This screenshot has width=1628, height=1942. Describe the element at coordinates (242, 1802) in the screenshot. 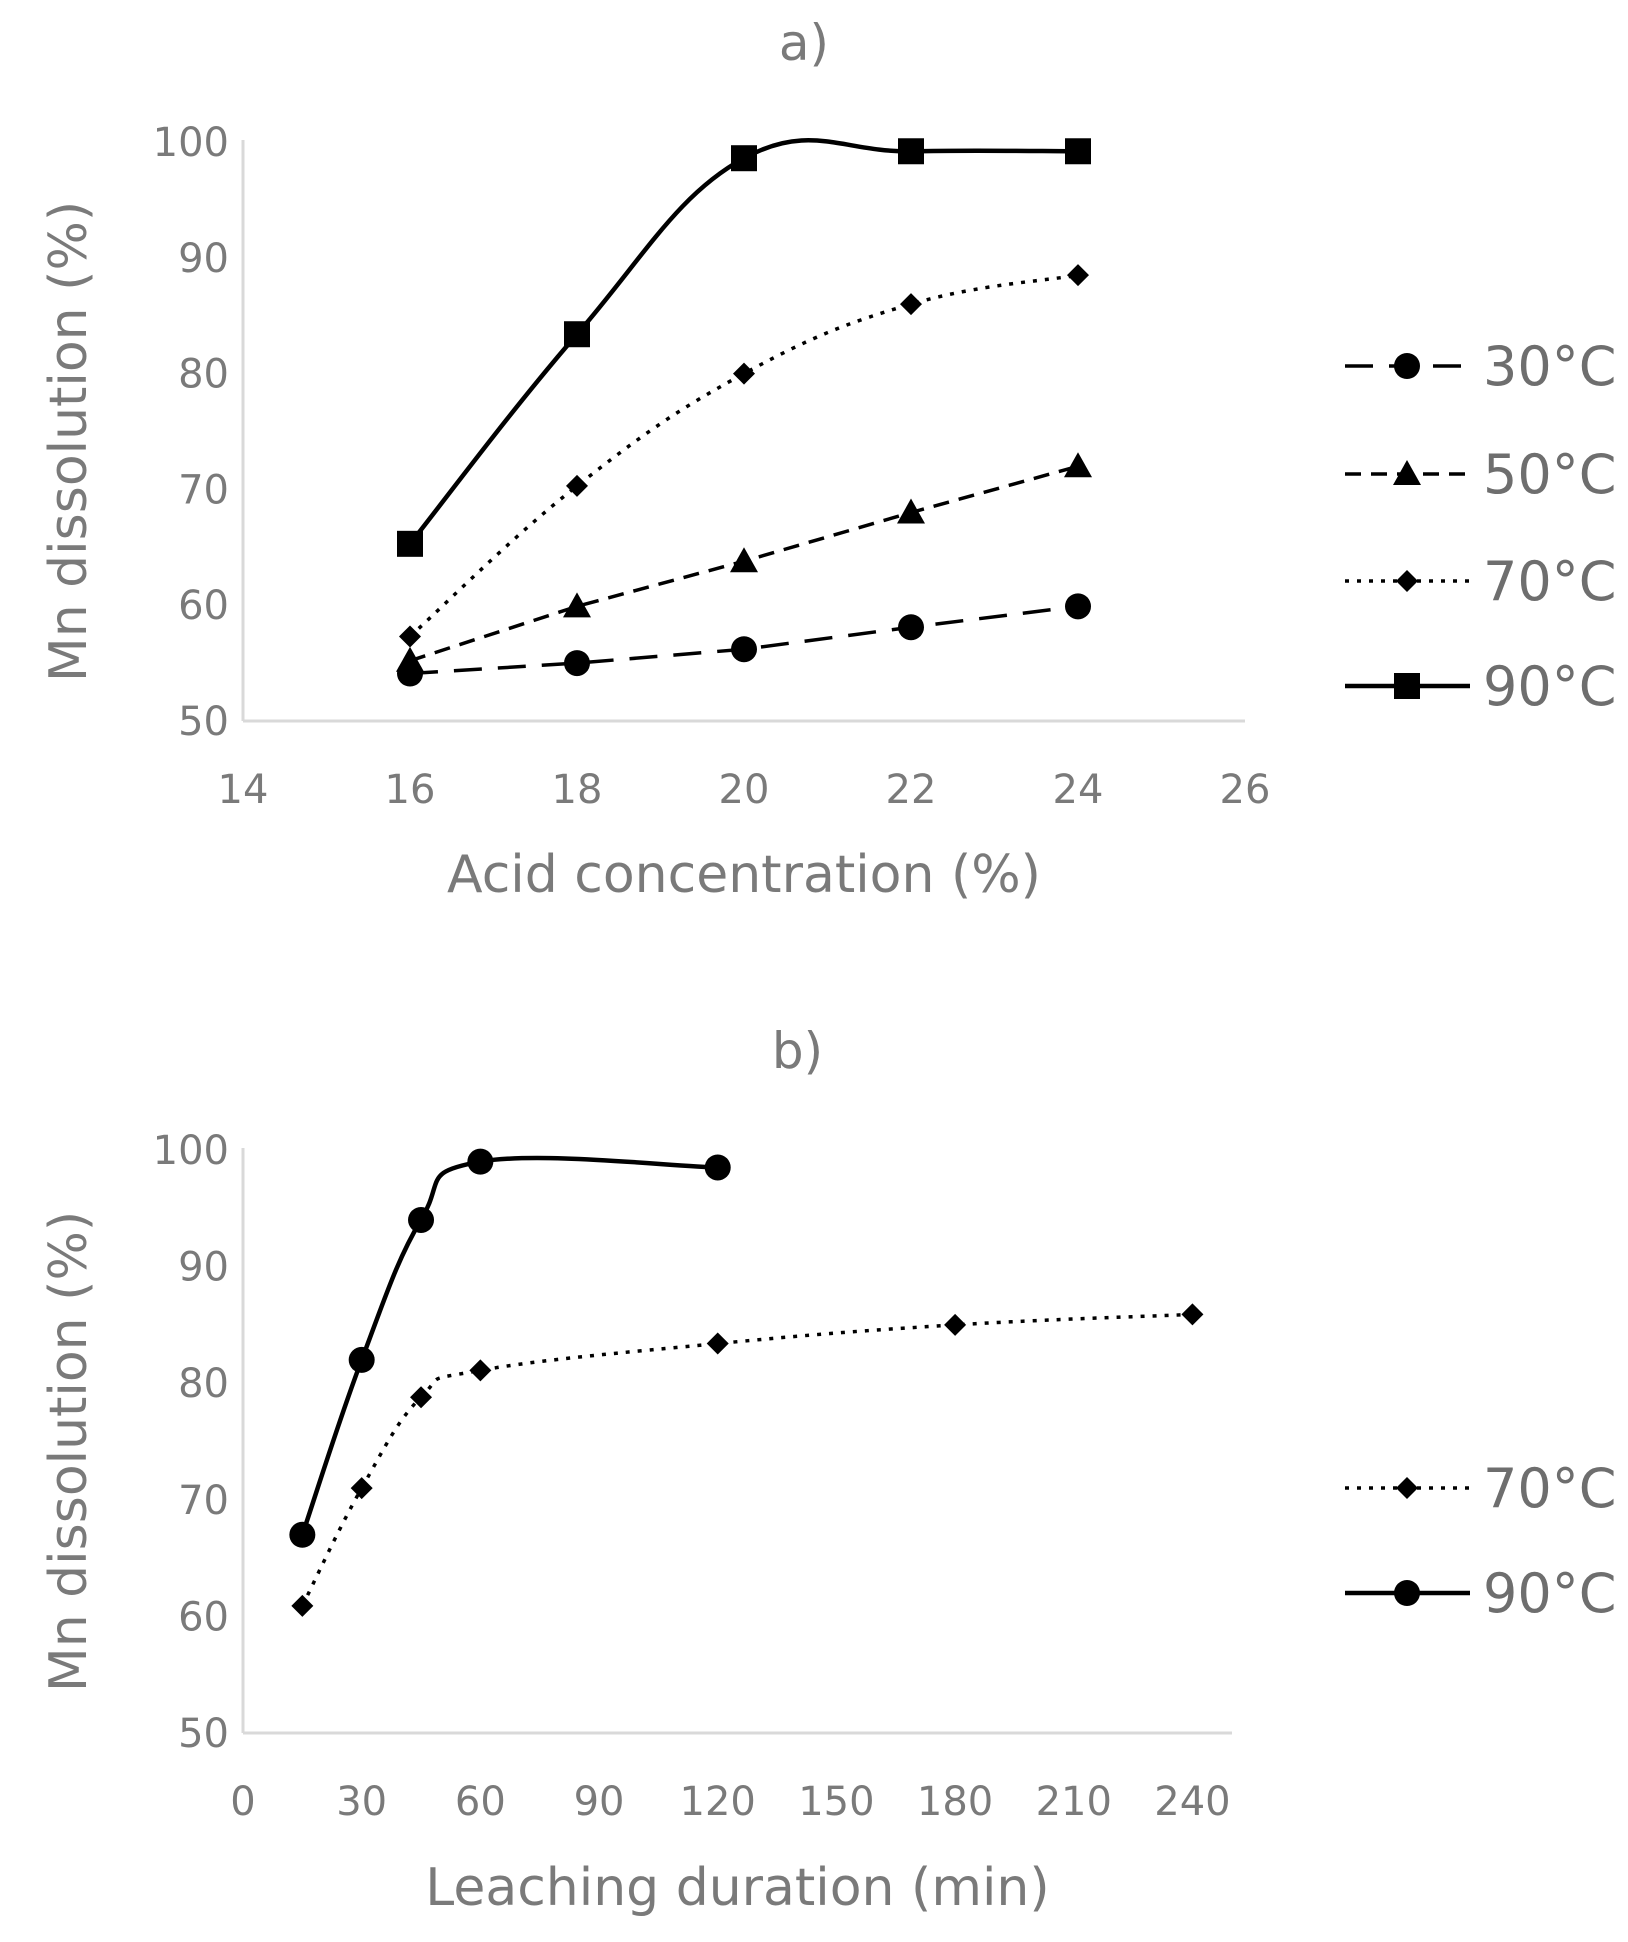

I see `x-tick-label: 0` at that location.